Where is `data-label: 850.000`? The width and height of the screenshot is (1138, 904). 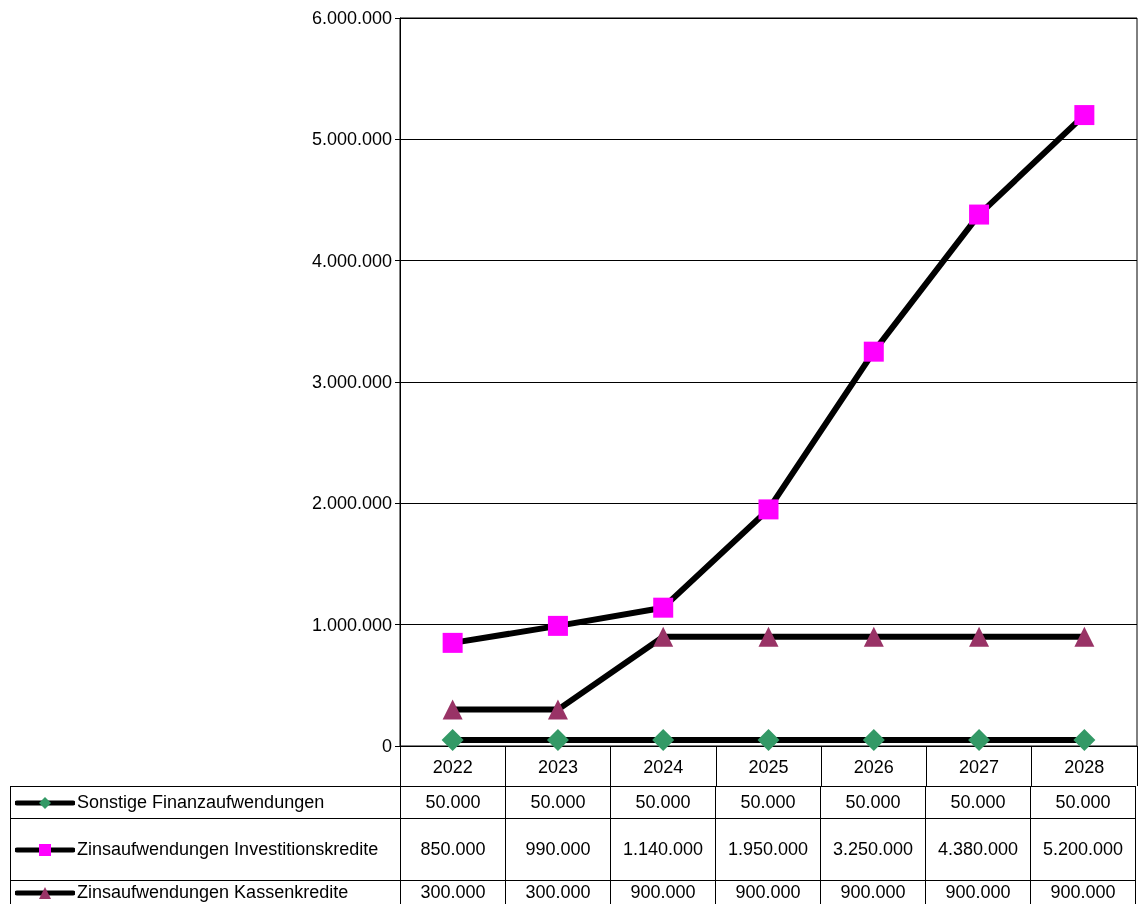 data-label: 850.000 is located at coordinates (453, 849).